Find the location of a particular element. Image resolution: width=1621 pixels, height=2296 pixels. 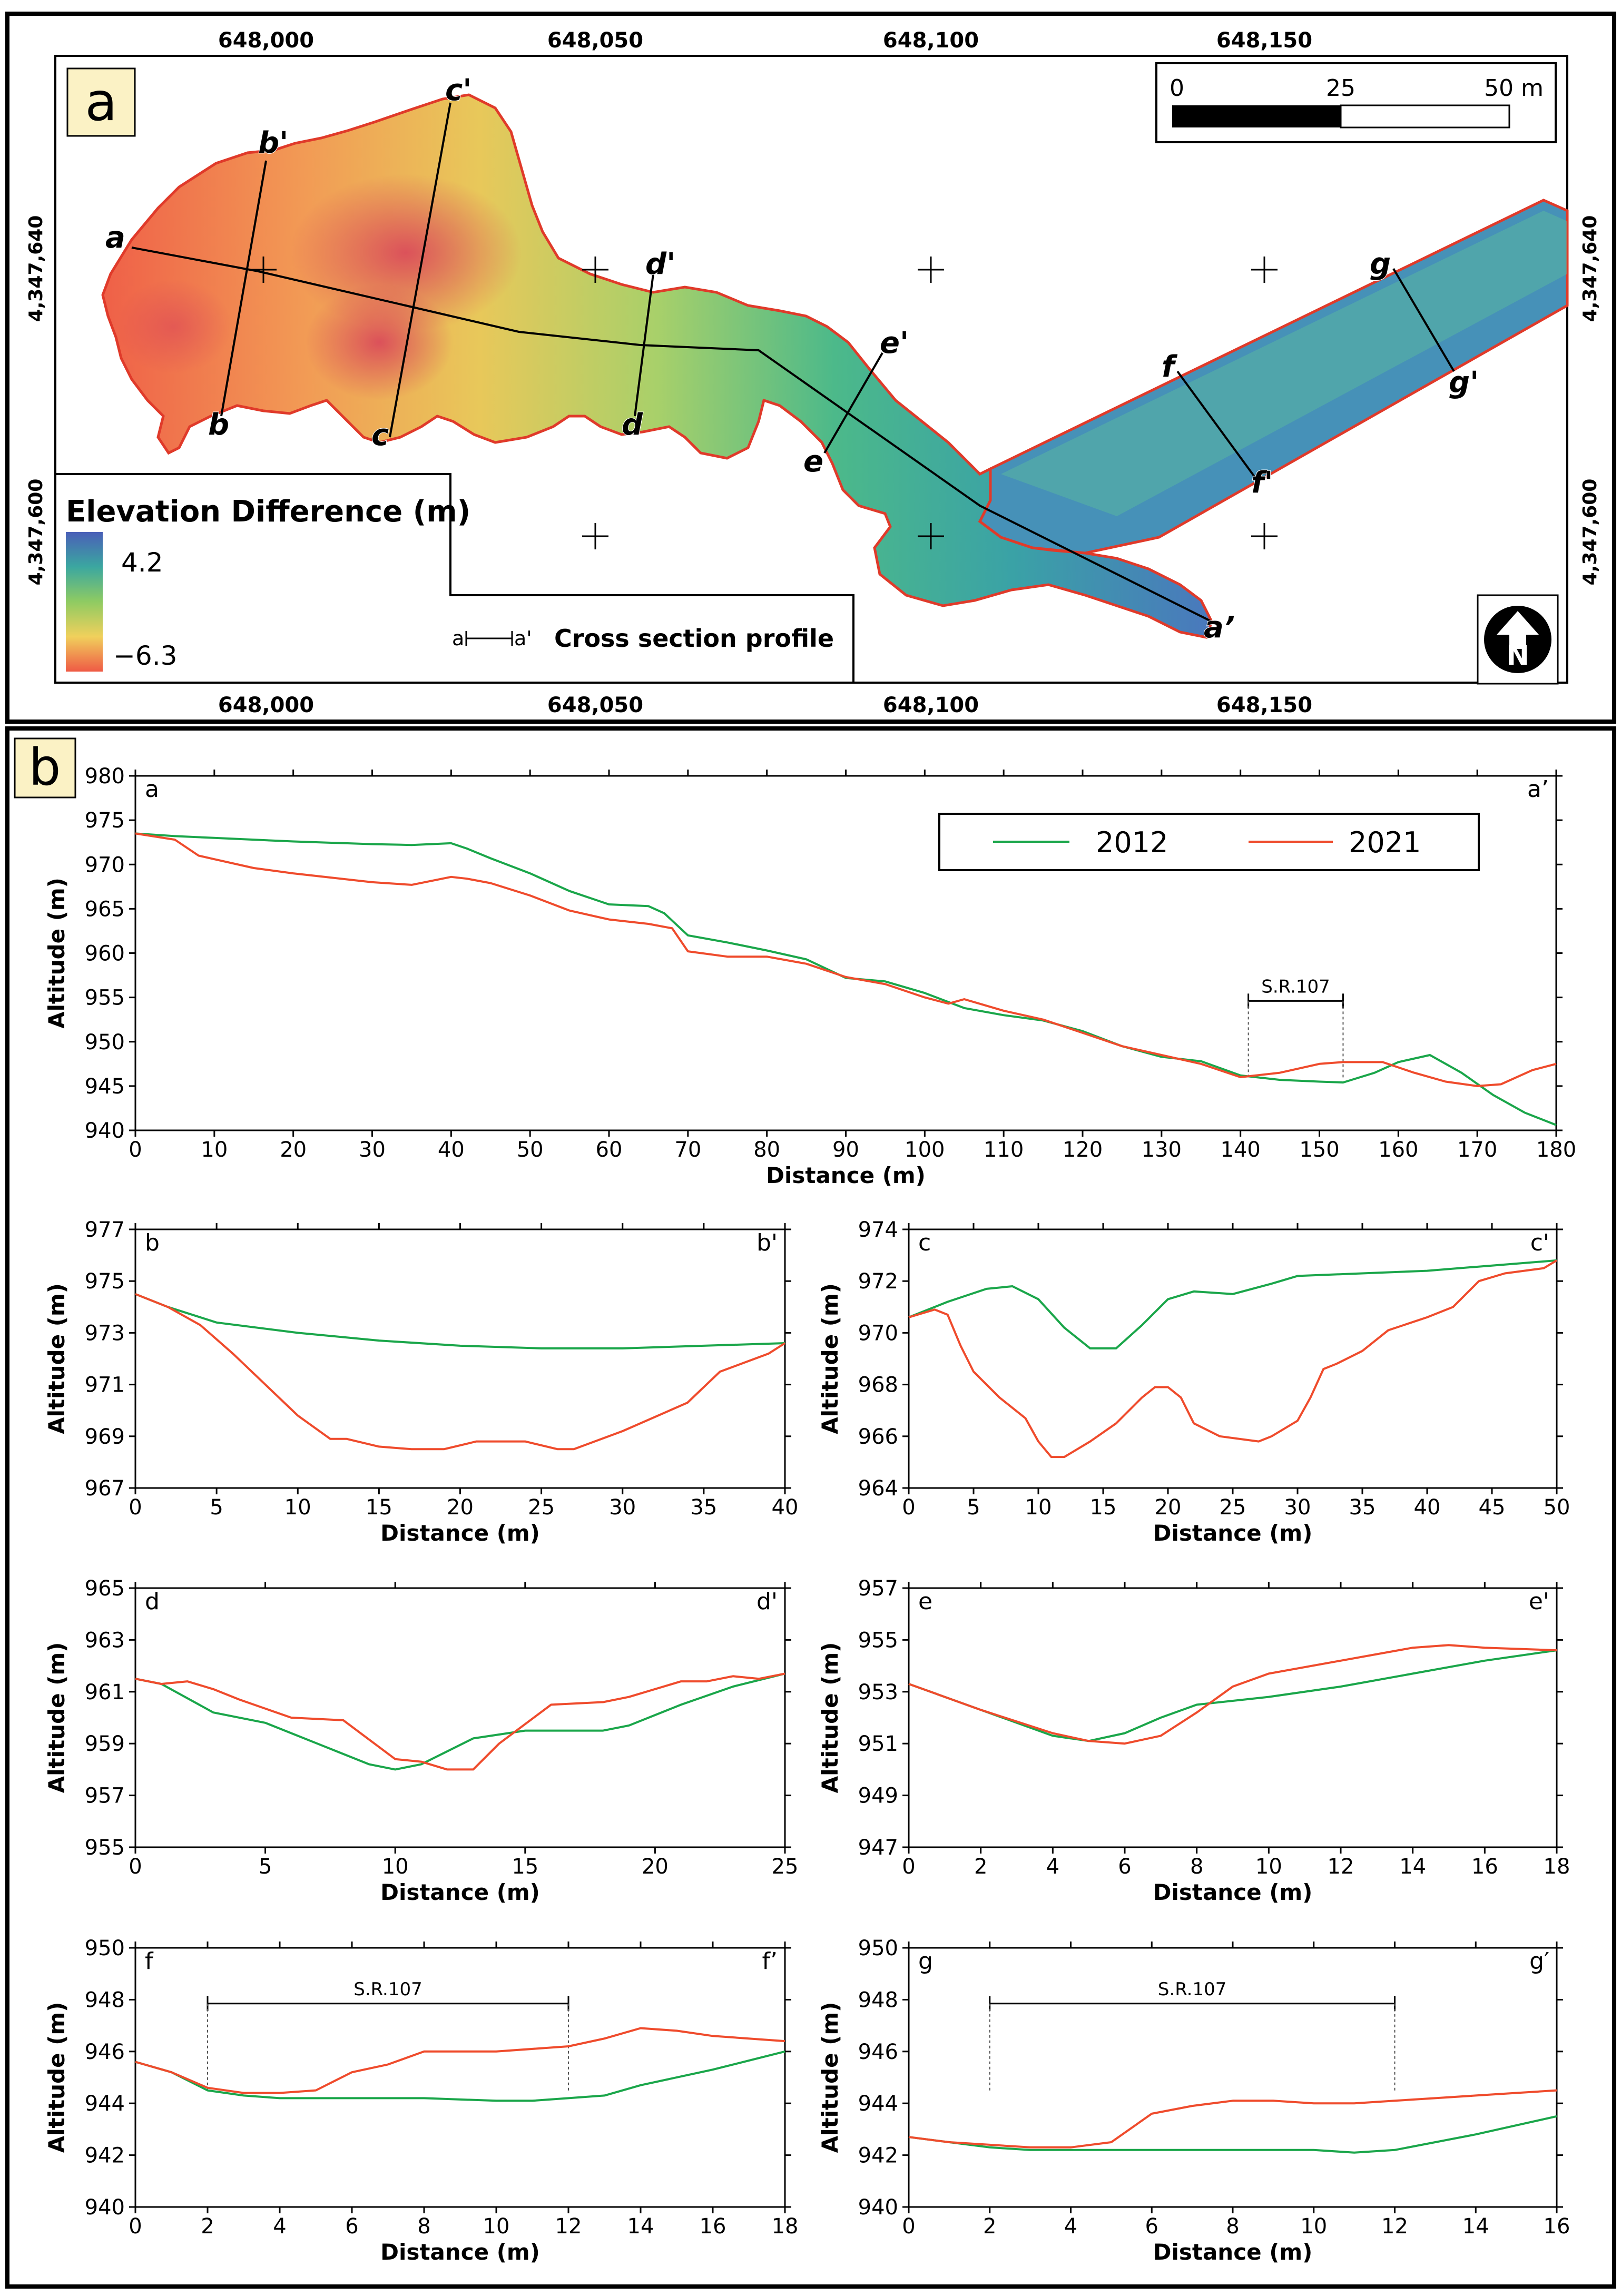

x-tick-label: 35 is located at coordinates (703, 1507).